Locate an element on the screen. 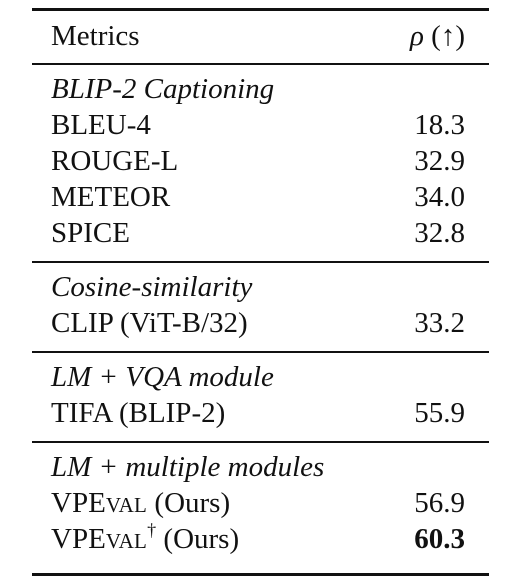  group-title: BLIP-2 Captioning is located at coordinates (260, 89).